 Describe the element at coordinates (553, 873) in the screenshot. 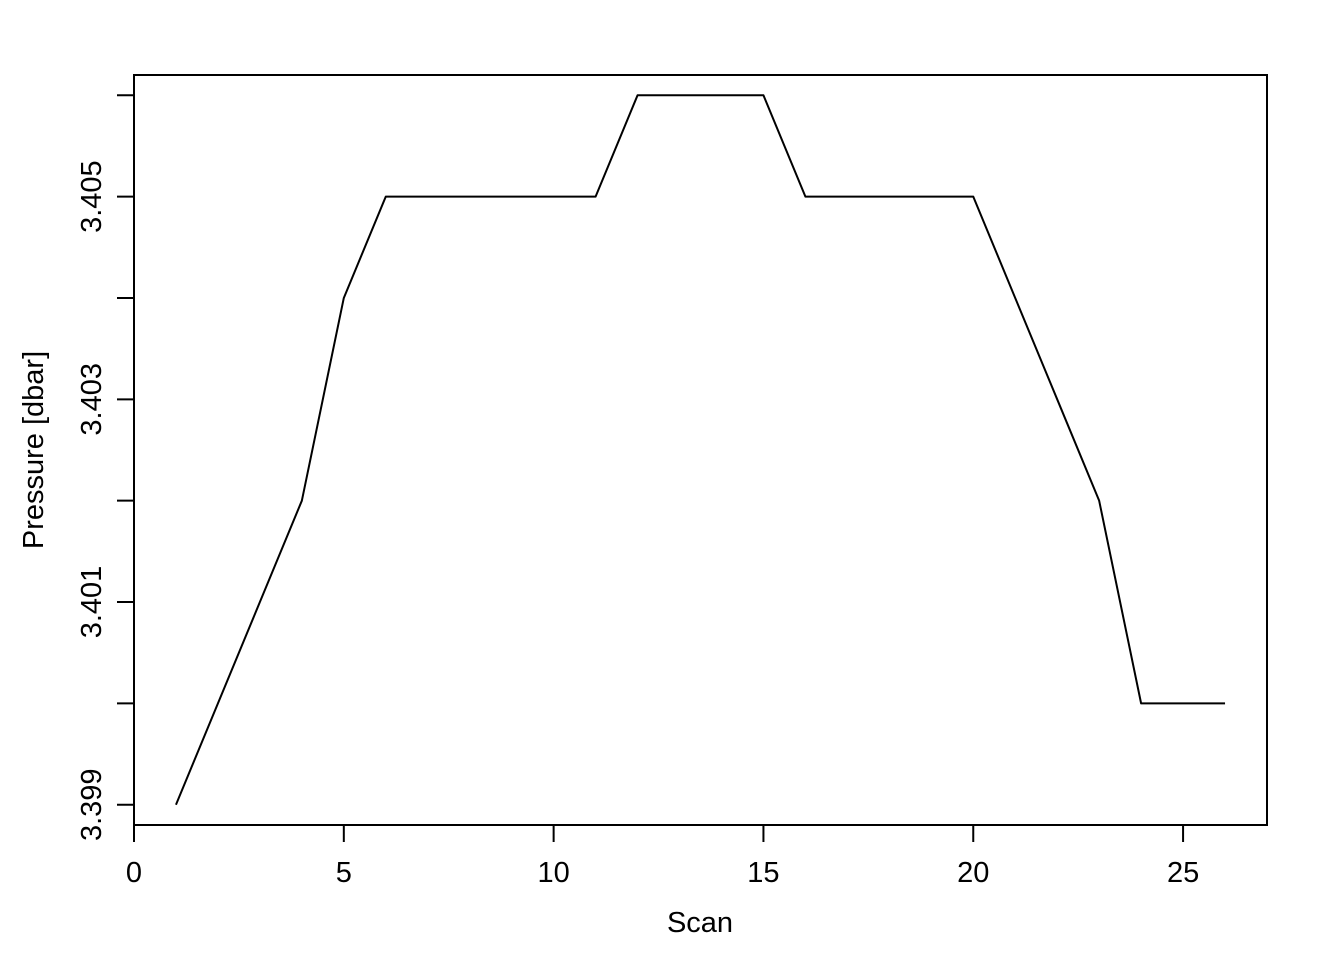

I see `x-tick-label: 10` at that location.